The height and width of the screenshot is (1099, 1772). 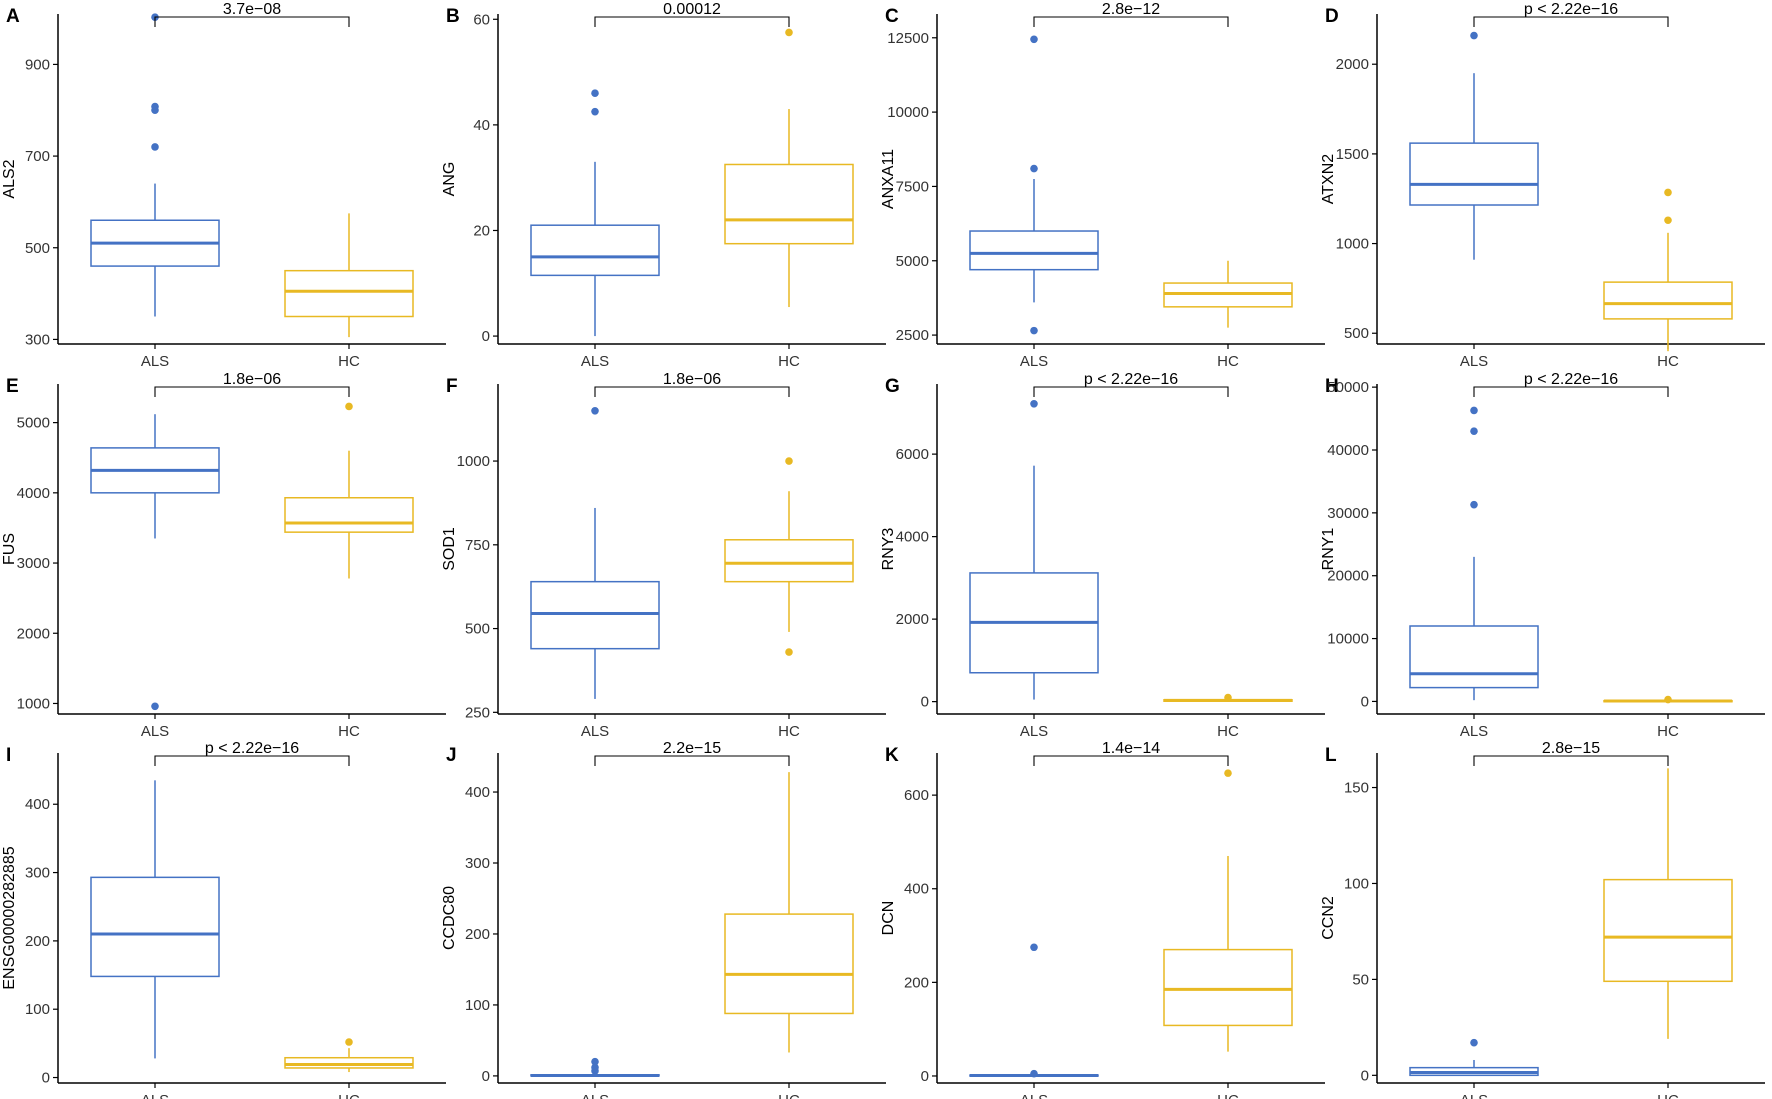 What do you see at coordinates (12, 386) in the screenshot?
I see `panel-letter: E` at bounding box center [12, 386].